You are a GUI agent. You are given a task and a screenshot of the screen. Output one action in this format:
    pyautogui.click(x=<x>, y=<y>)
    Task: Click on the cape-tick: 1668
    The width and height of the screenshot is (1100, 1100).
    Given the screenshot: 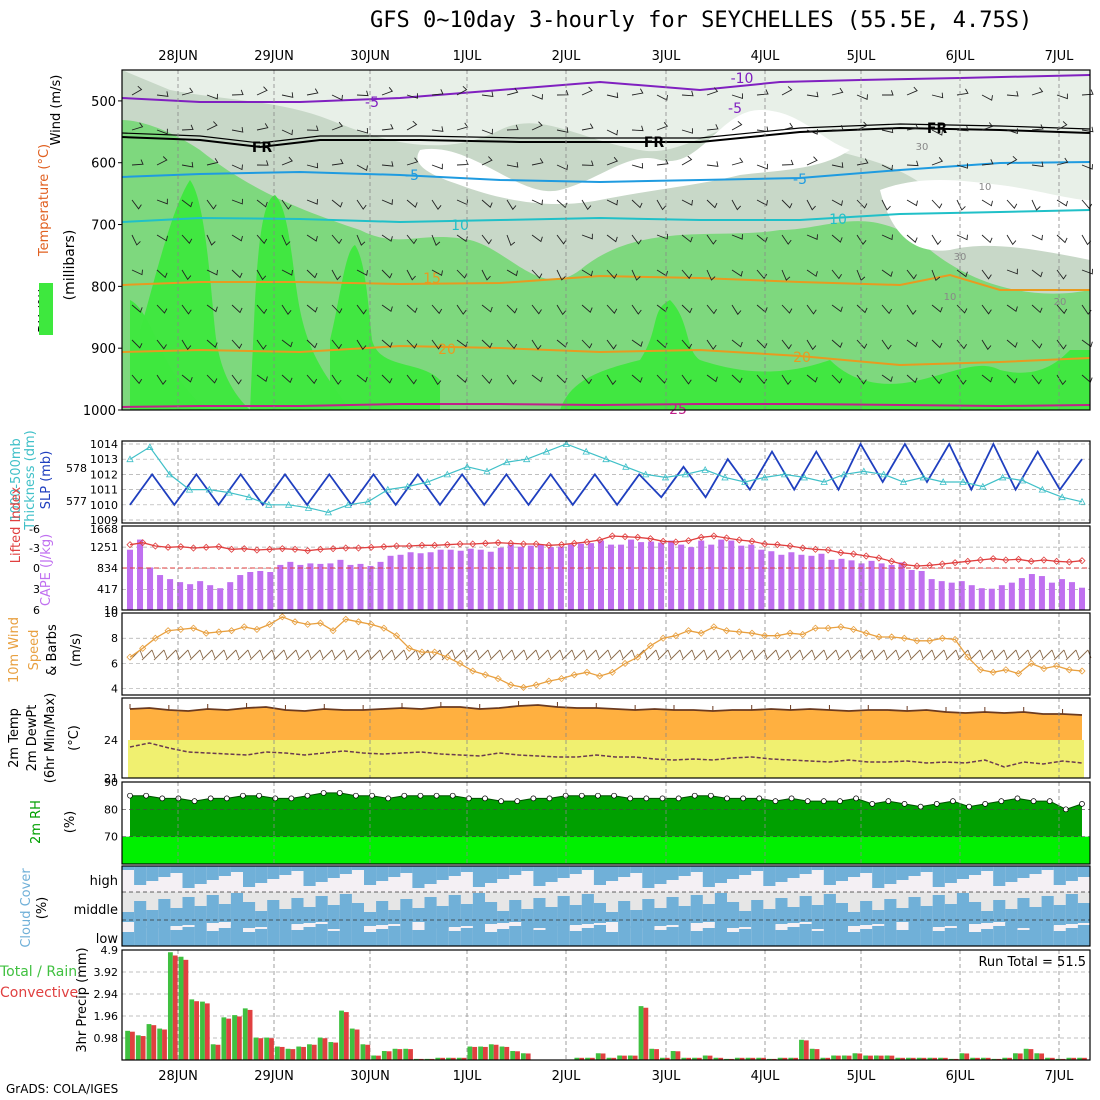 What is the action you would take?
    pyautogui.click(x=104, y=529)
    